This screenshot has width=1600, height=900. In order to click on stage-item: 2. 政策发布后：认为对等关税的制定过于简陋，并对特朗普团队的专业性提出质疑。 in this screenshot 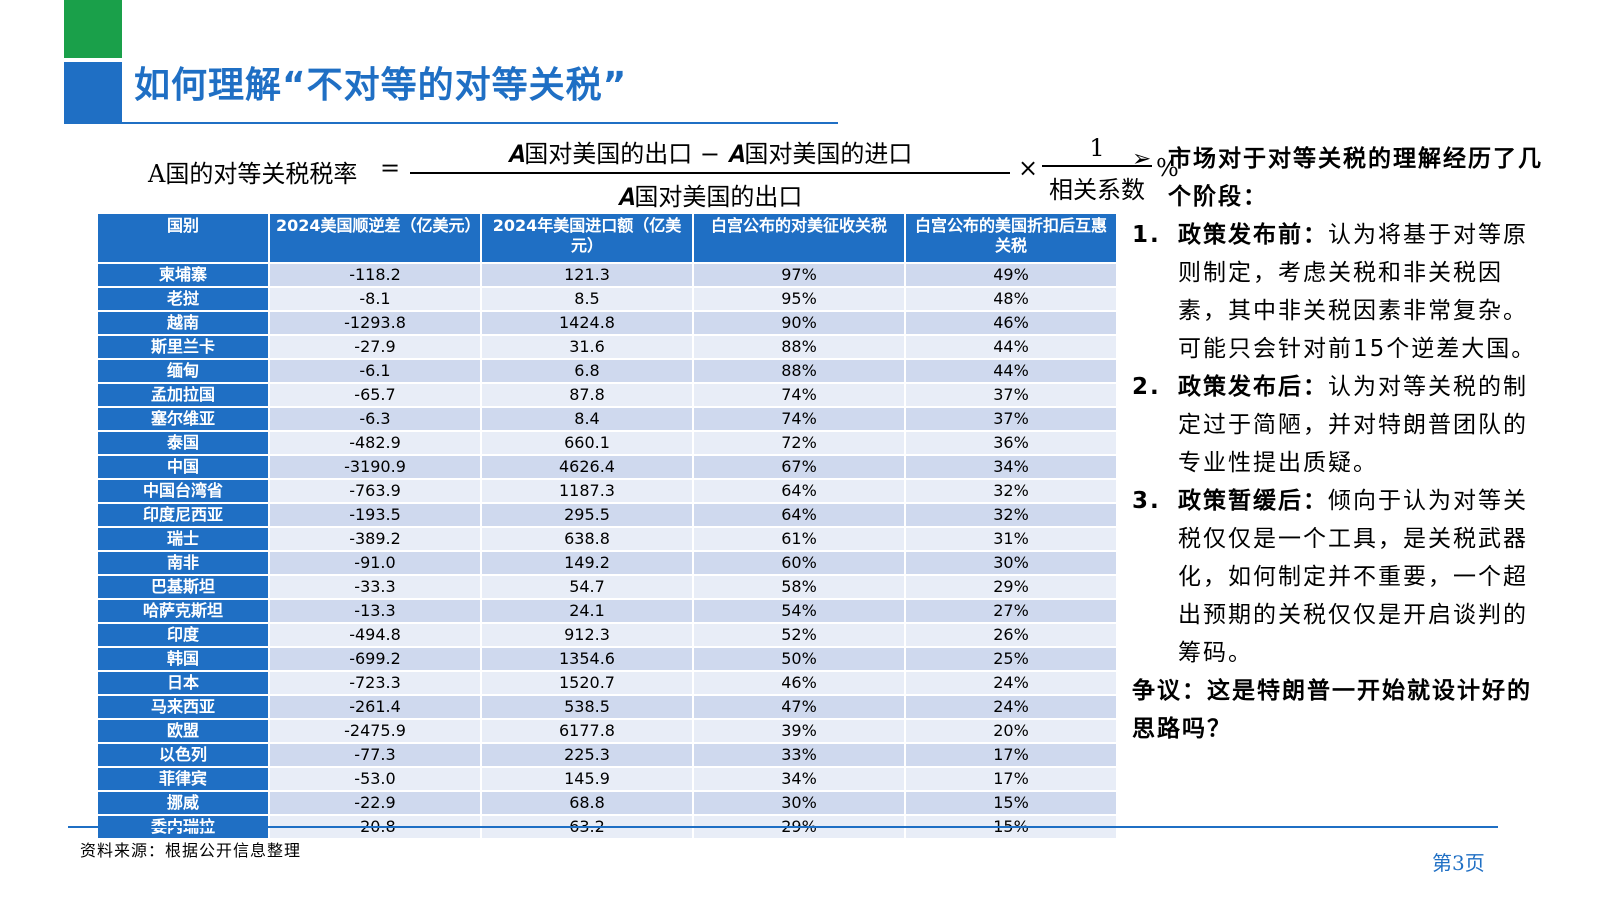, I will do `click(1342, 425)`.